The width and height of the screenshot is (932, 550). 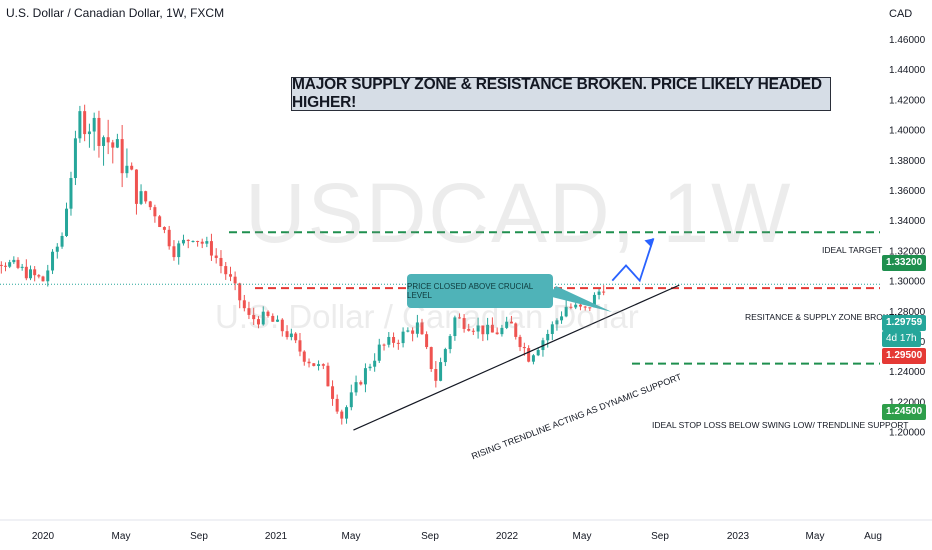 What do you see at coordinates (907, 70) in the screenshot?
I see `price-tick-label: 1.44000` at bounding box center [907, 70].